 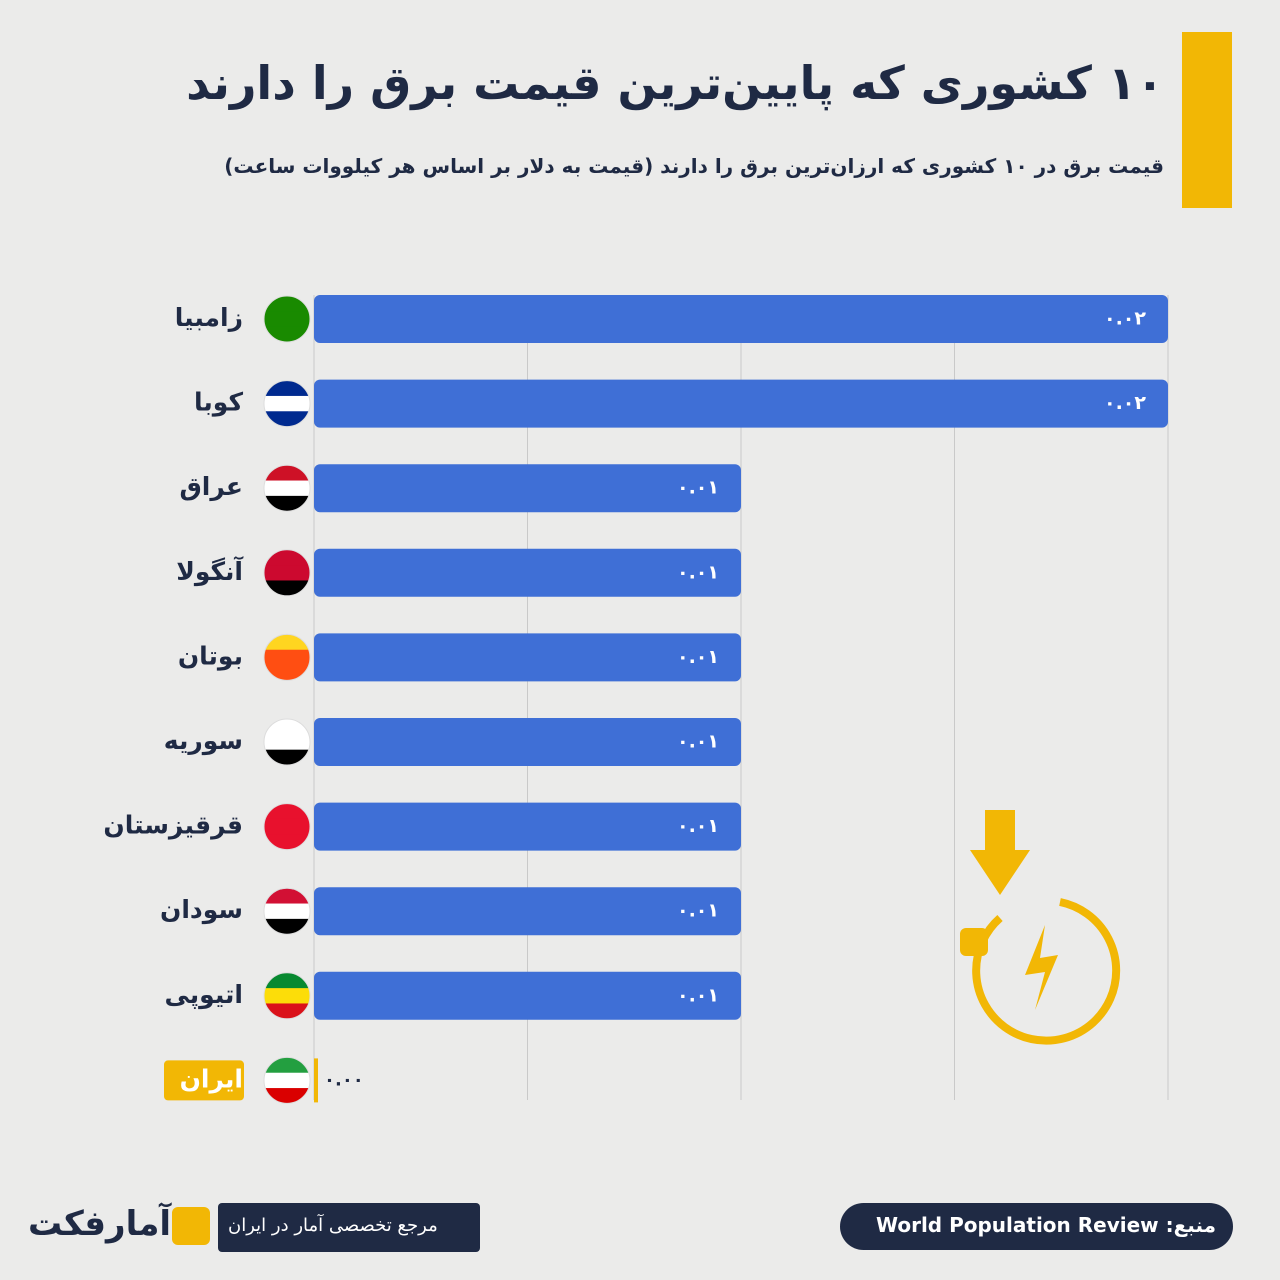 I want to click on chart-title: ۱۰ کشوری که پایین‌ترین قیمت برق را دارند, so click(x=675, y=83).